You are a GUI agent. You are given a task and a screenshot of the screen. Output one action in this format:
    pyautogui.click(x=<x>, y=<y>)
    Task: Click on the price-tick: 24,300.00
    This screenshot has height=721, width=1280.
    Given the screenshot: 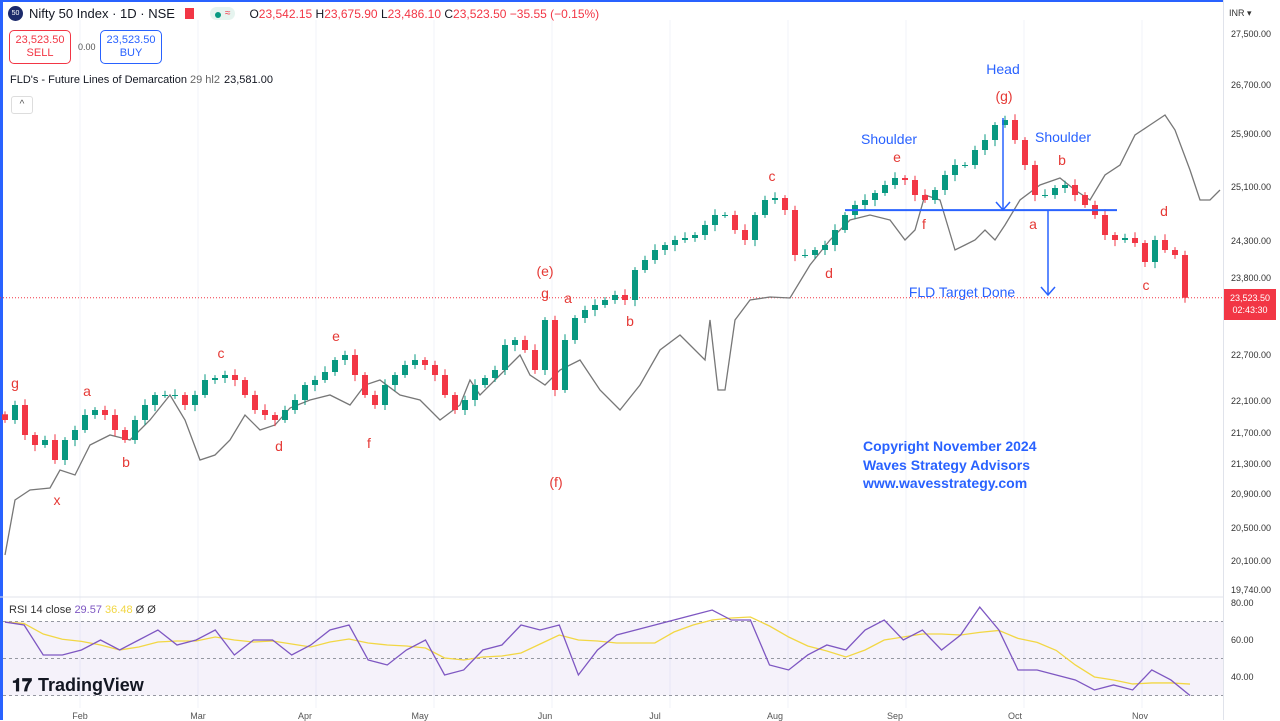 What is the action you would take?
    pyautogui.click(x=1251, y=241)
    